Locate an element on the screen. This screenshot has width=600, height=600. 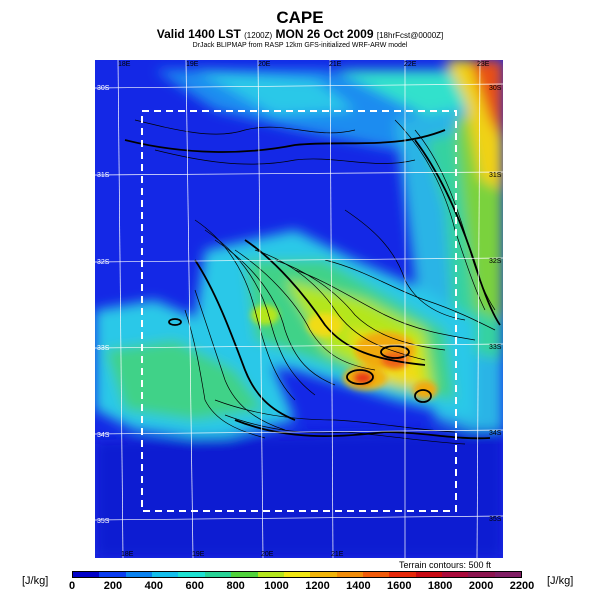
scale-tick-label: 1200 is located at coordinates (317, 586).